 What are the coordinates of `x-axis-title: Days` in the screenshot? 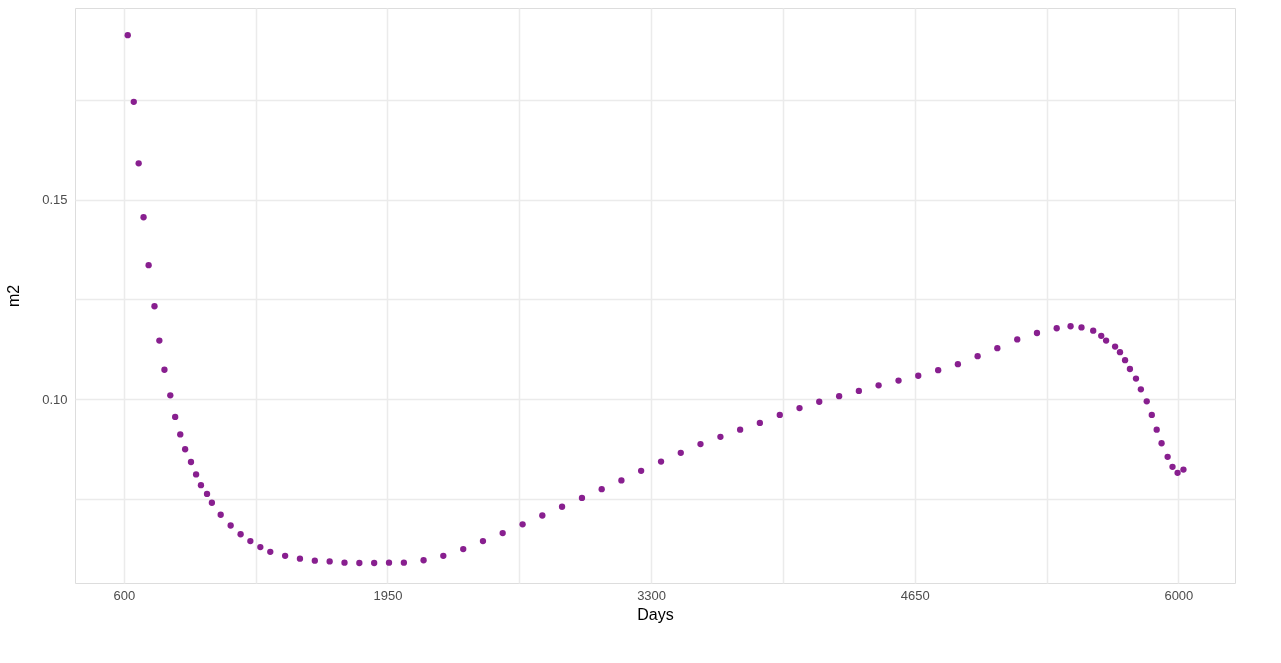 It's located at (655, 614).